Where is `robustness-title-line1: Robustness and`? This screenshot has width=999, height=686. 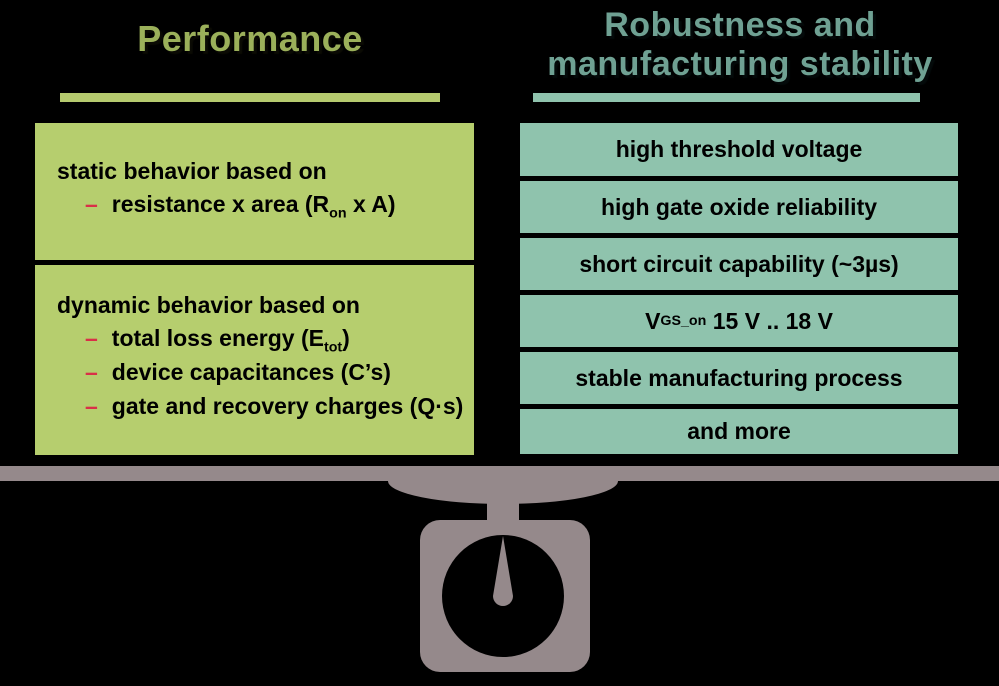 robustness-title-line1: Robustness and is located at coordinates (740, 25).